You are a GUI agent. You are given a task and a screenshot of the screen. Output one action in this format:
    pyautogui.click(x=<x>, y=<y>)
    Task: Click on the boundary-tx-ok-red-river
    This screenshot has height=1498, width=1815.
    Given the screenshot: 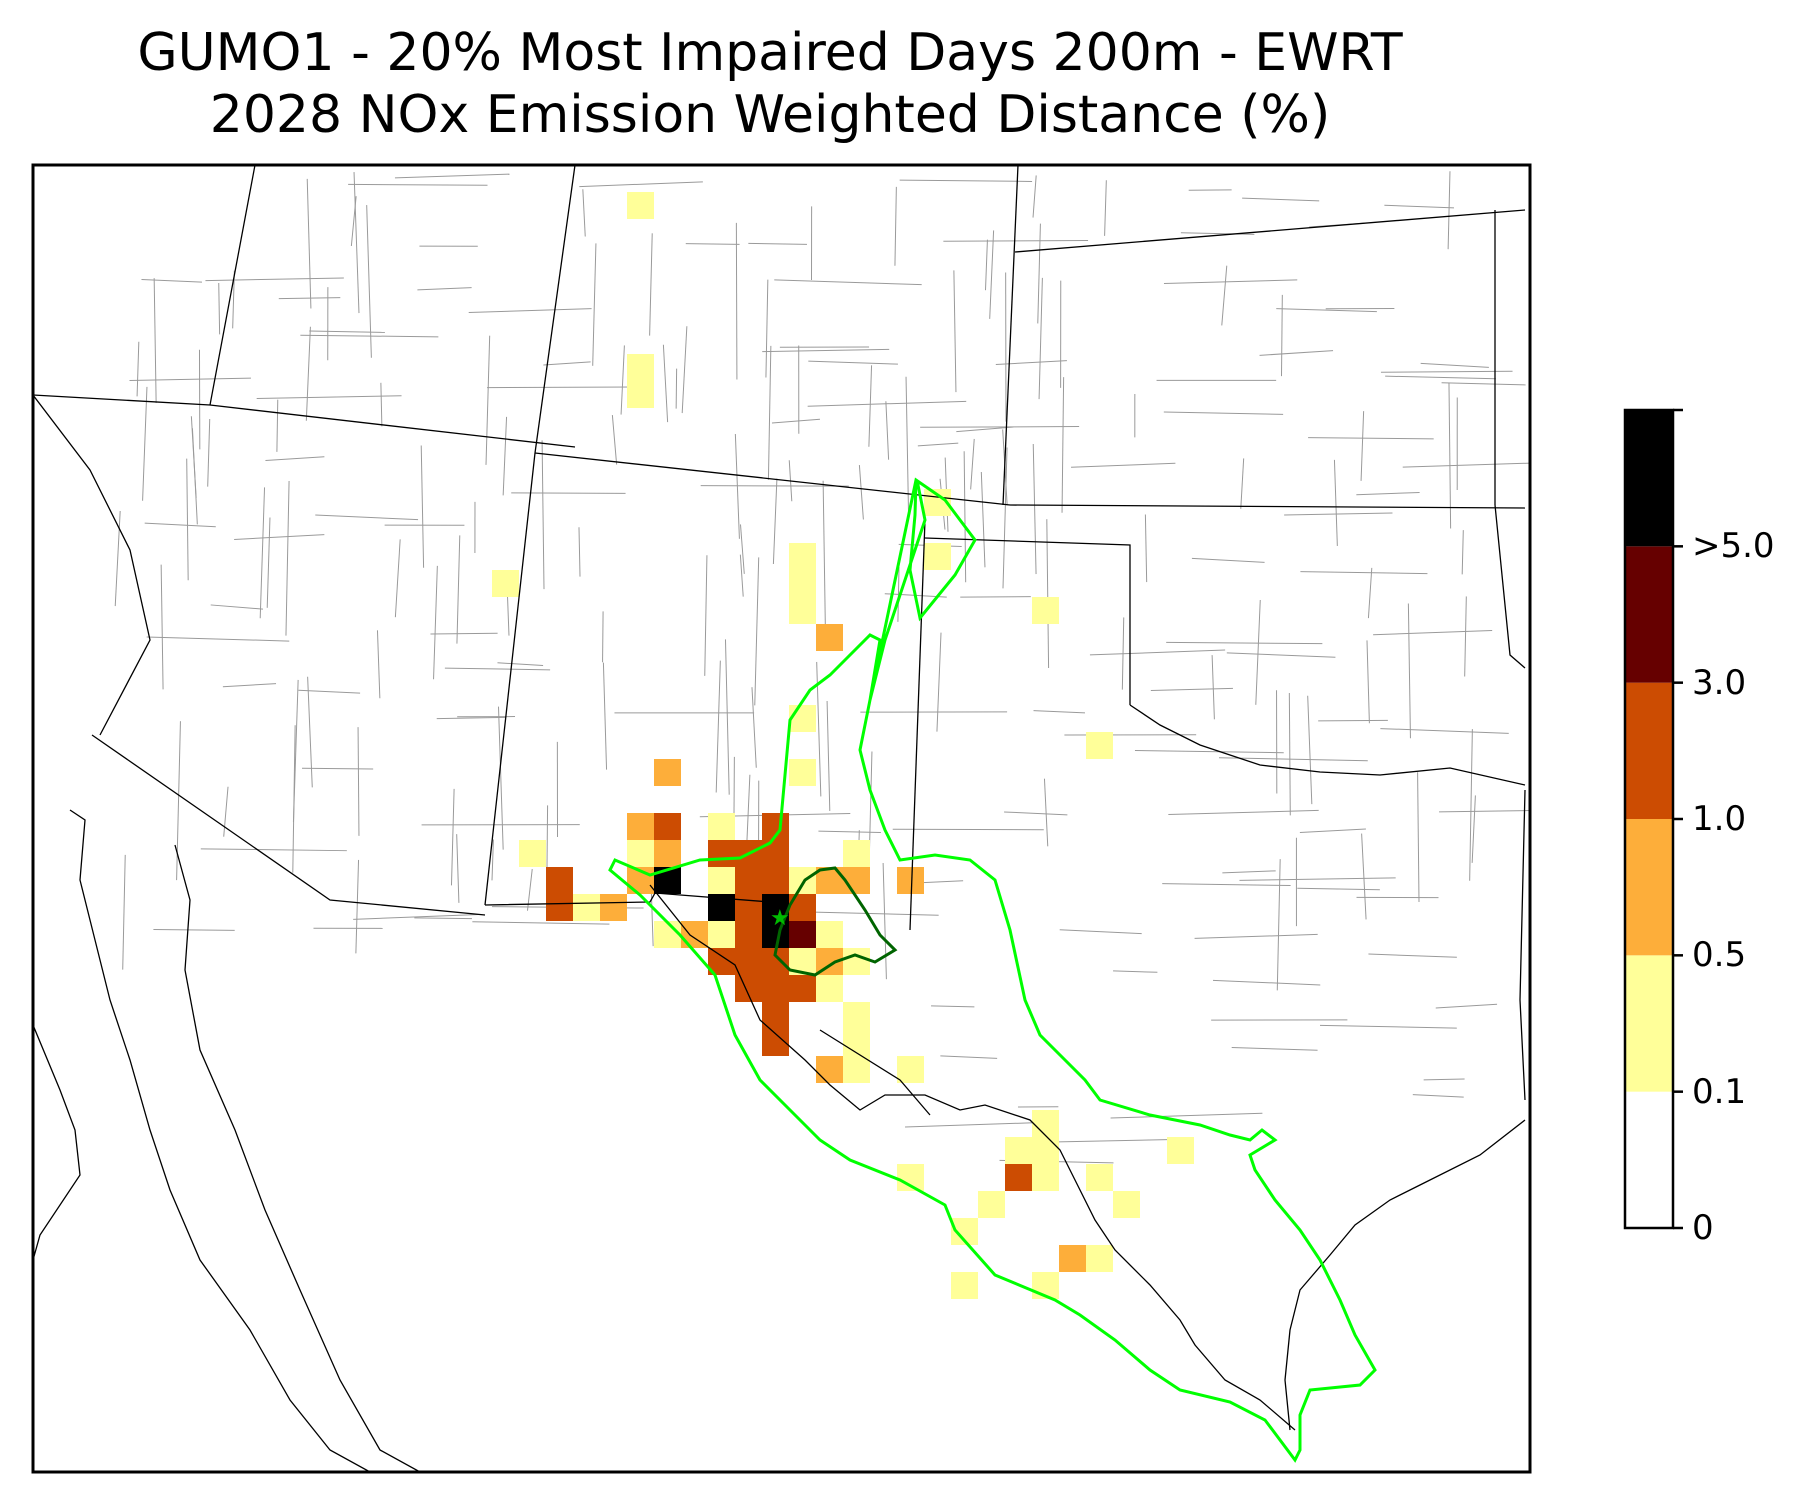 What is the action you would take?
    pyautogui.click(x=1327, y=745)
    